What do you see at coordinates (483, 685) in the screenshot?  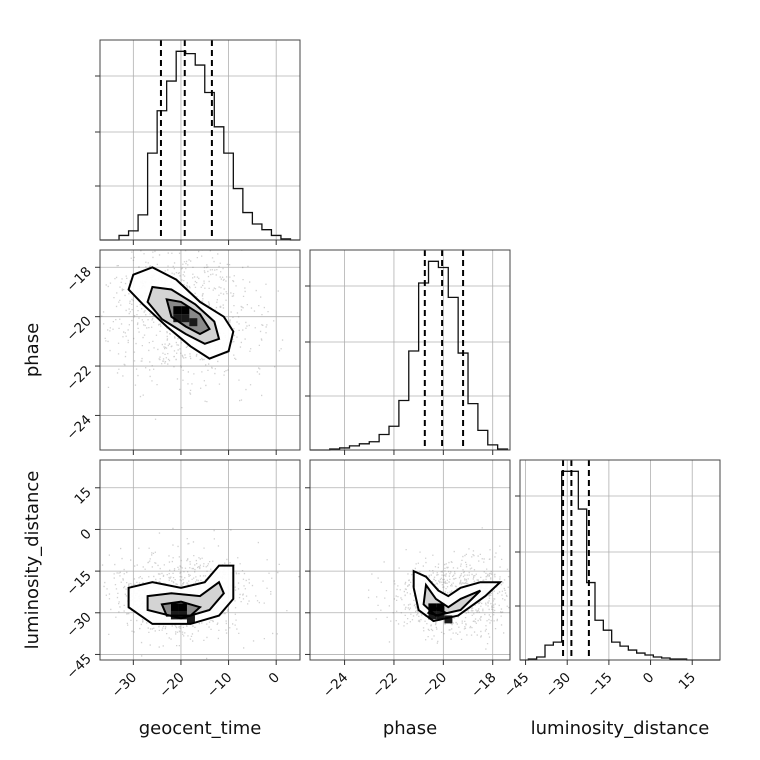 I see `x-tick-label: −18` at bounding box center [483, 685].